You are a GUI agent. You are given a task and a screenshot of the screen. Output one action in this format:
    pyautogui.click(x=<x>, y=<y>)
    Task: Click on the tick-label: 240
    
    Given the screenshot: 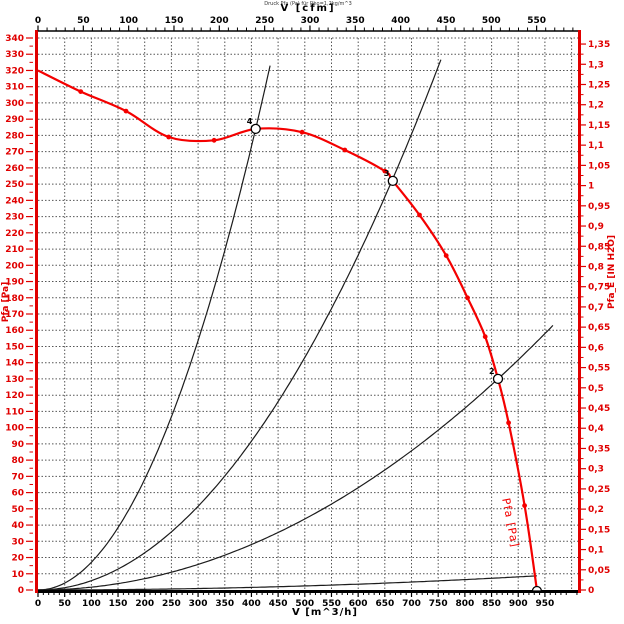 What is the action you would take?
    pyautogui.click(x=14, y=201)
    